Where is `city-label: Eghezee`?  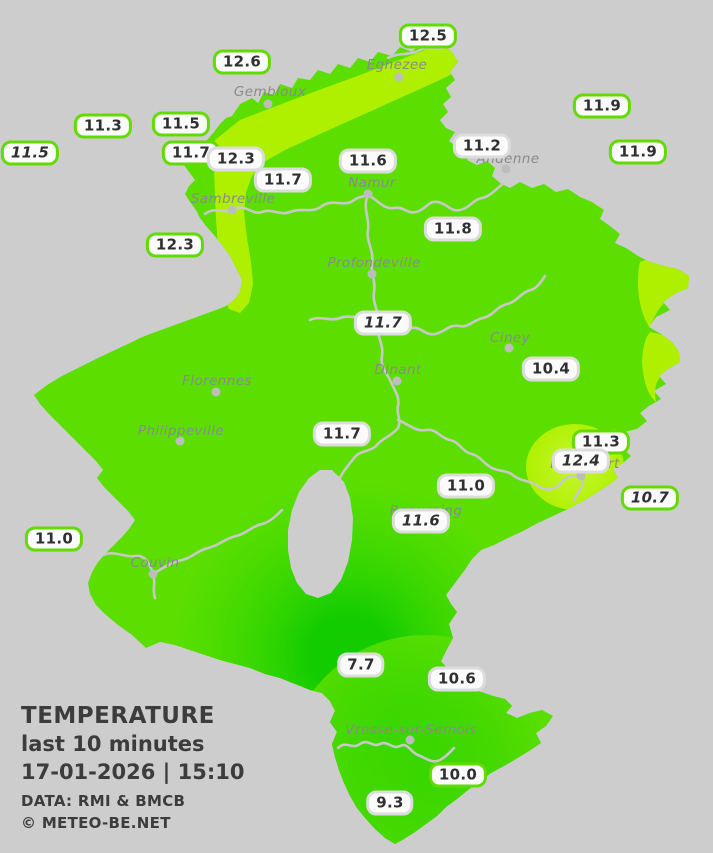 city-label: Eghezee is located at coordinates (397, 65).